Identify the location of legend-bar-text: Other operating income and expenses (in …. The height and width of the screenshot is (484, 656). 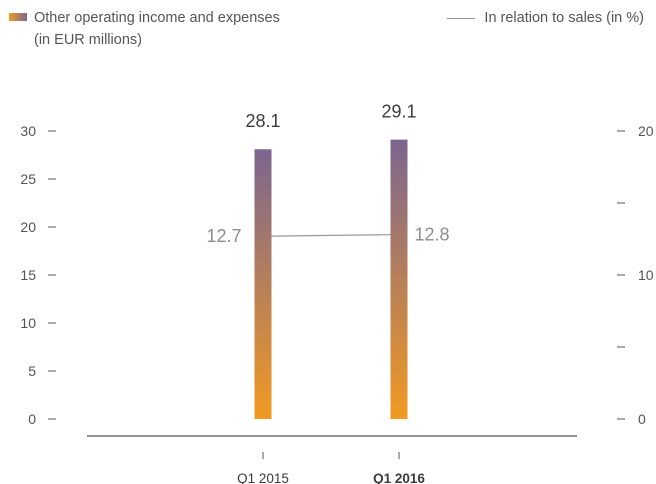
(157, 29).